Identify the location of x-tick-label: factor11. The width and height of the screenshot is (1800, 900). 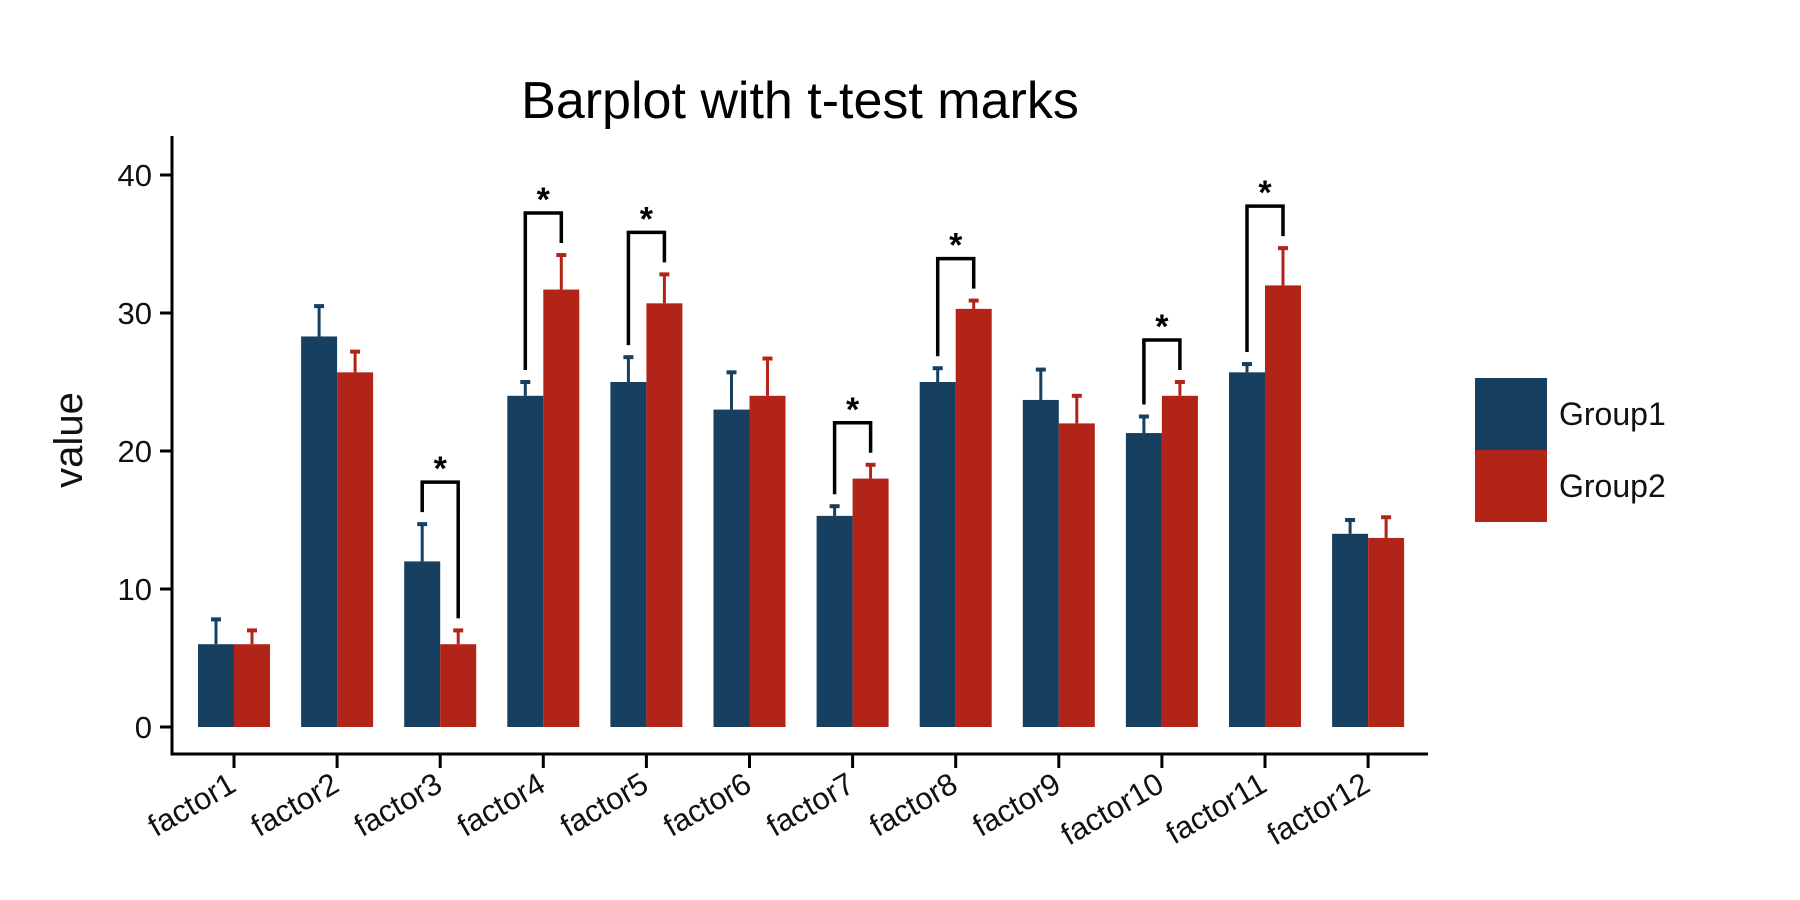
(1216, 808).